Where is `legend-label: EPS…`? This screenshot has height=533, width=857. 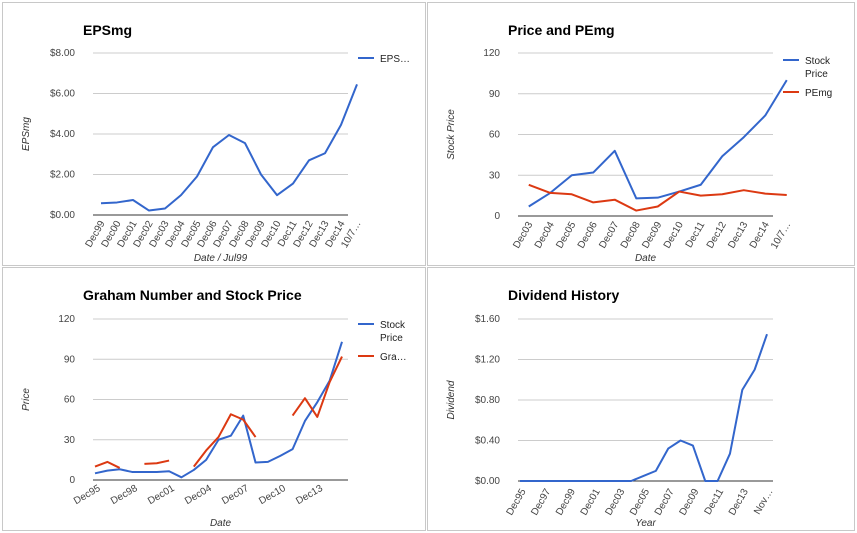 legend-label: EPS… is located at coordinates (395, 59).